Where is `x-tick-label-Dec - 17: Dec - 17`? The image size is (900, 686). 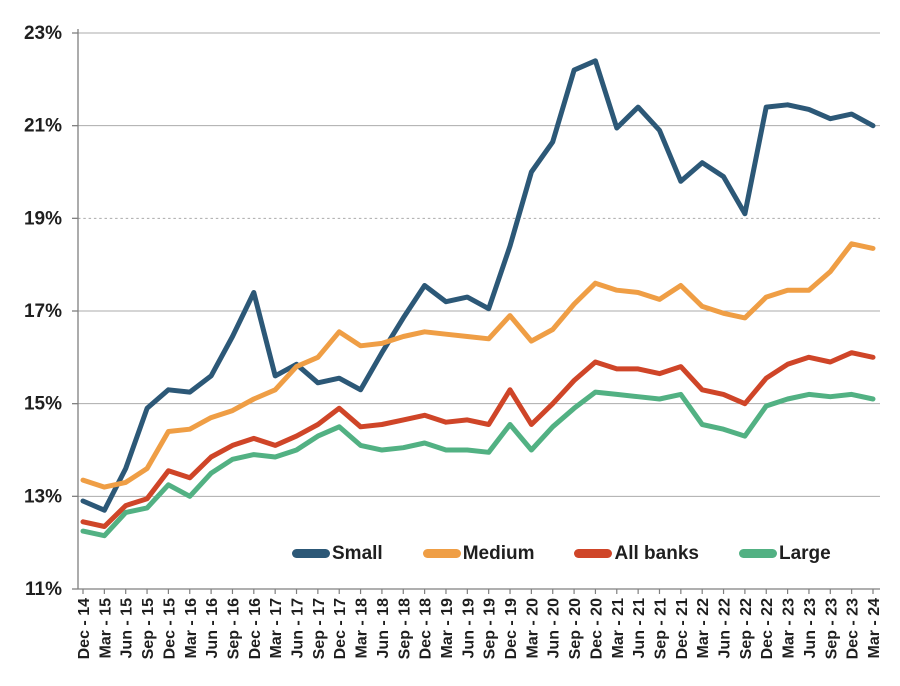
x-tick-label-Dec - 17: Dec - 17 is located at coordinates (340, 628).